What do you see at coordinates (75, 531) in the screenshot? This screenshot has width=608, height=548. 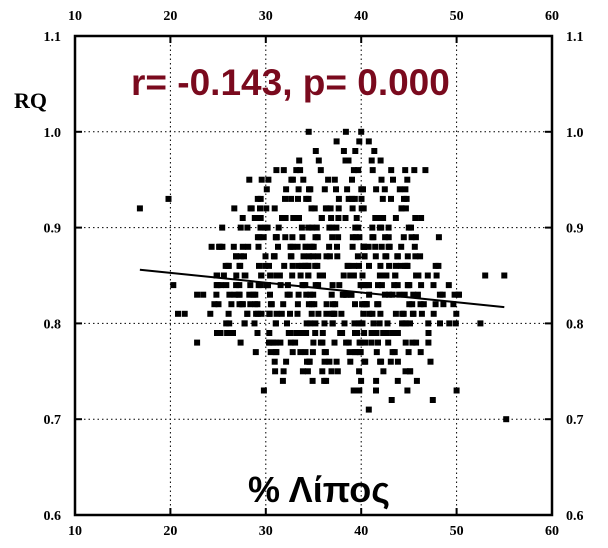 I see `x-tick-label-bottom: 10` at bounding box center [75, 531].